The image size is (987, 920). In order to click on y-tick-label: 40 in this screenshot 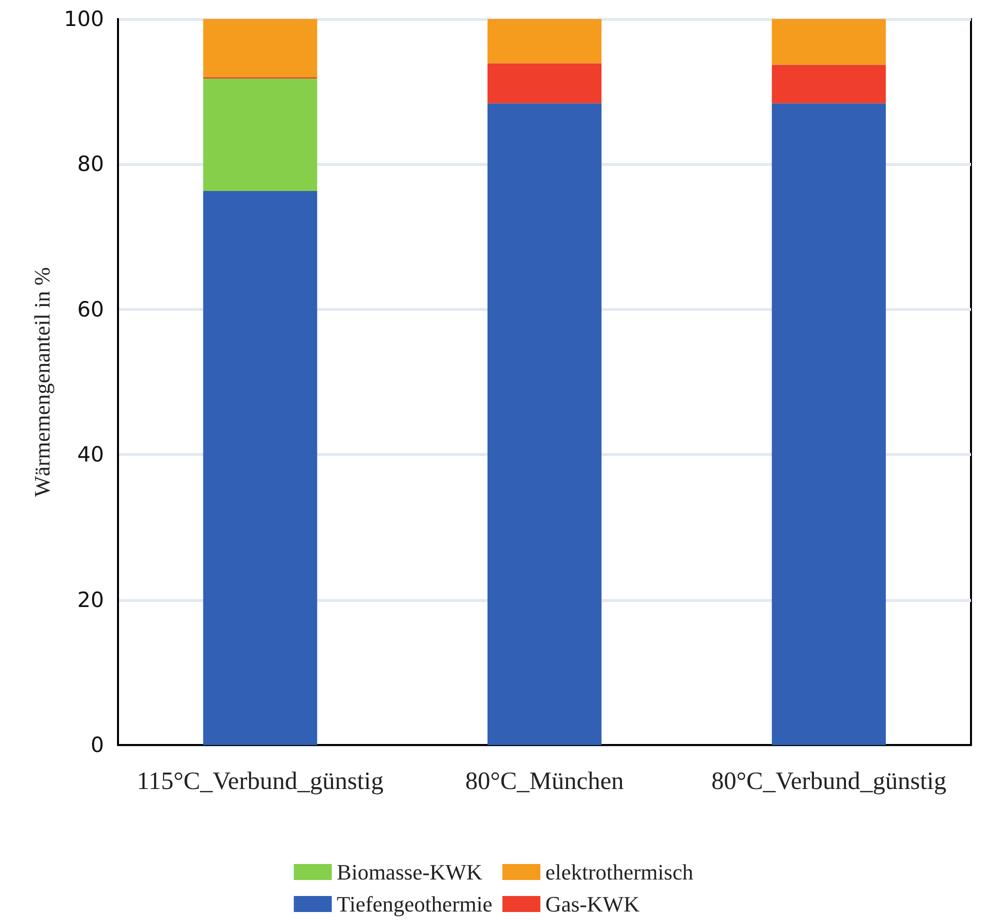, I will do `click(90, 454)`.